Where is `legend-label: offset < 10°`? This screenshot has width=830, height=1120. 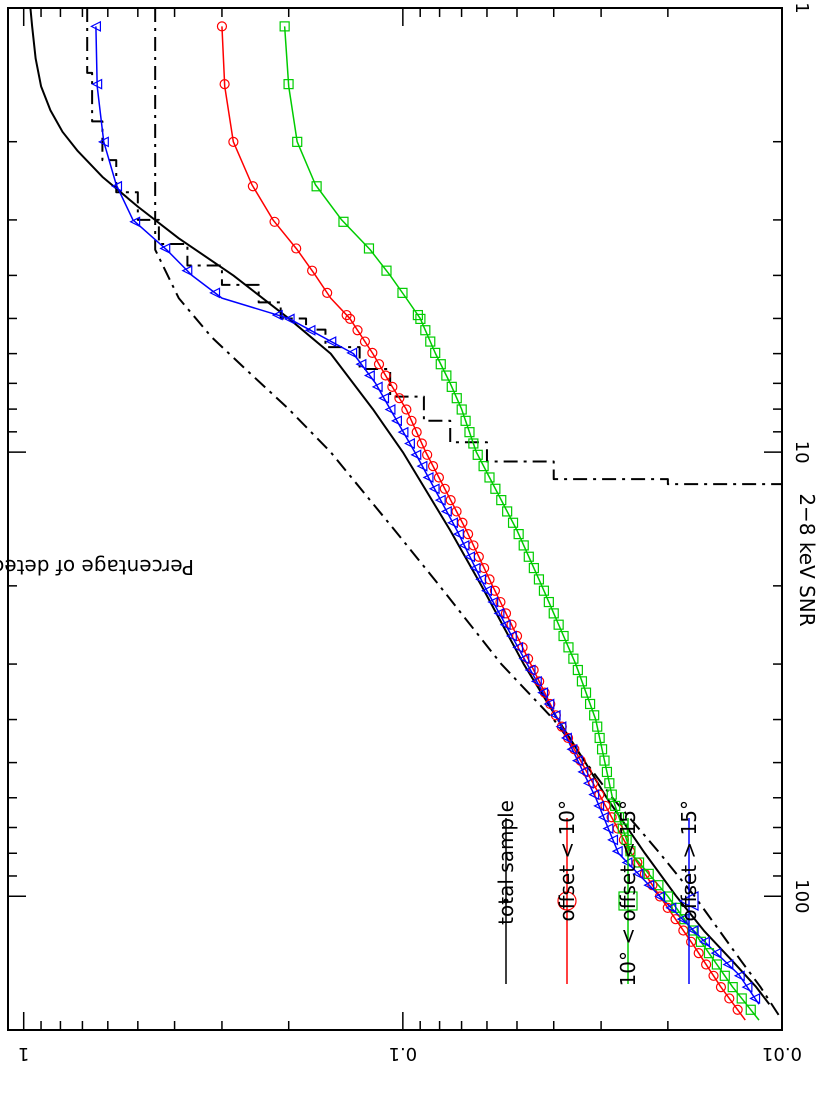
legend-label: offset < 10° is located at coordinates (567, 861).